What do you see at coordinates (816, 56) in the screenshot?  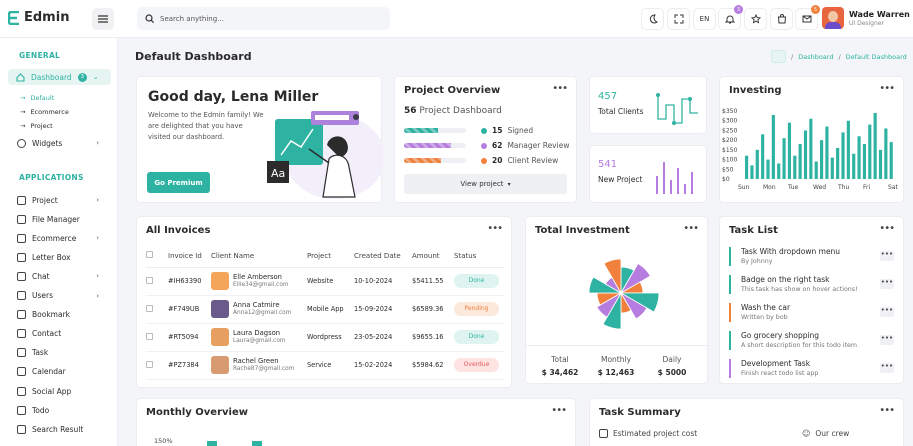 I see `breadcrumb-dashboard: Dashboard` at bounding box center [816, 56].